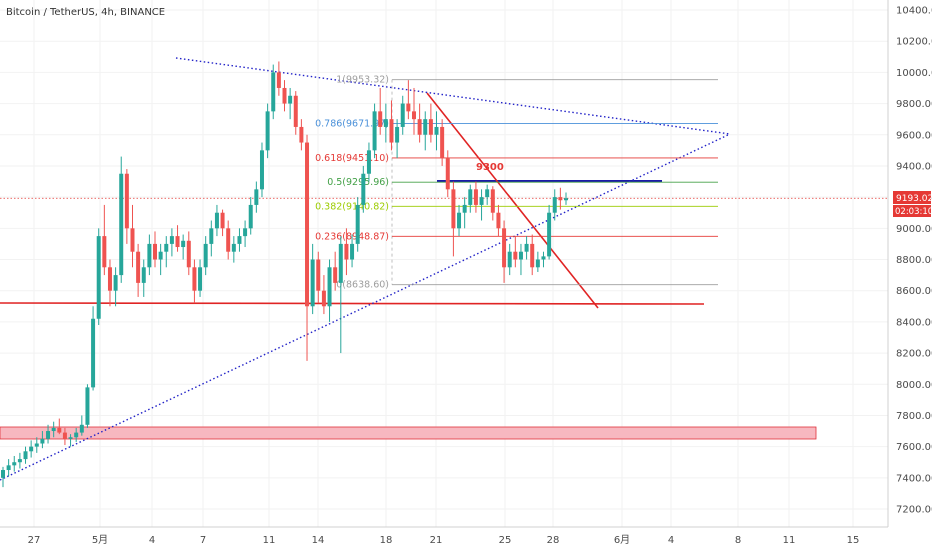  What do you see at coordinates (914, 291) in the screenshot?
I see `y-tick-label: 8600.00` at bounding box center [914, 291].